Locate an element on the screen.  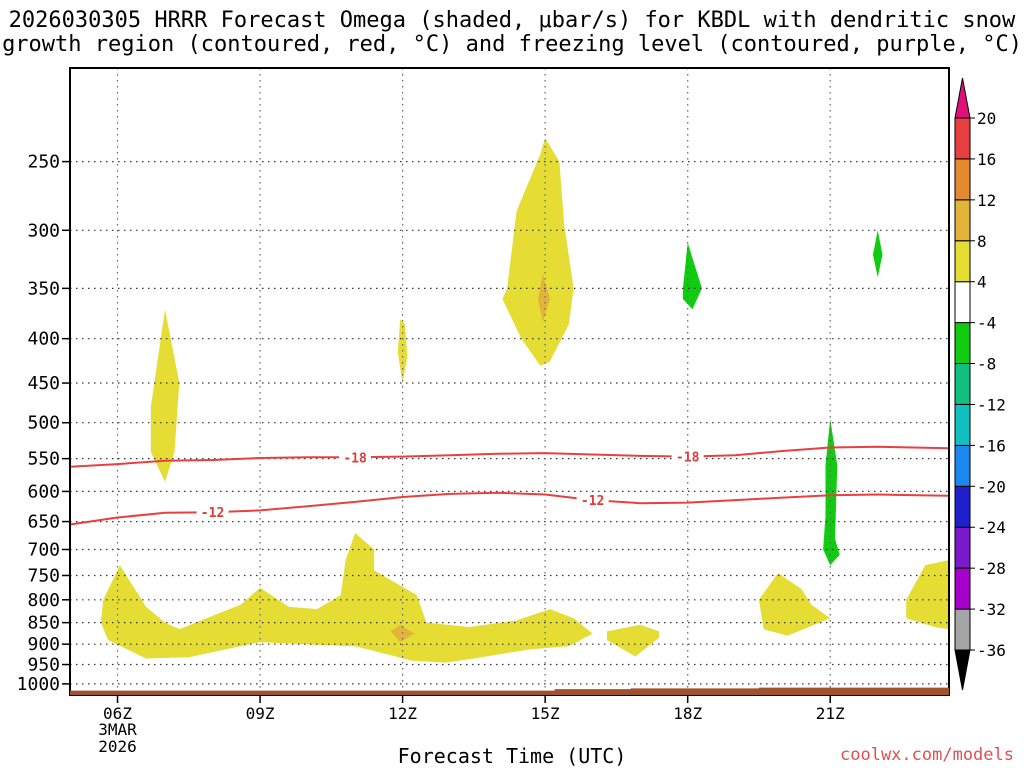
ground-band is located at coordinates (509, 691).